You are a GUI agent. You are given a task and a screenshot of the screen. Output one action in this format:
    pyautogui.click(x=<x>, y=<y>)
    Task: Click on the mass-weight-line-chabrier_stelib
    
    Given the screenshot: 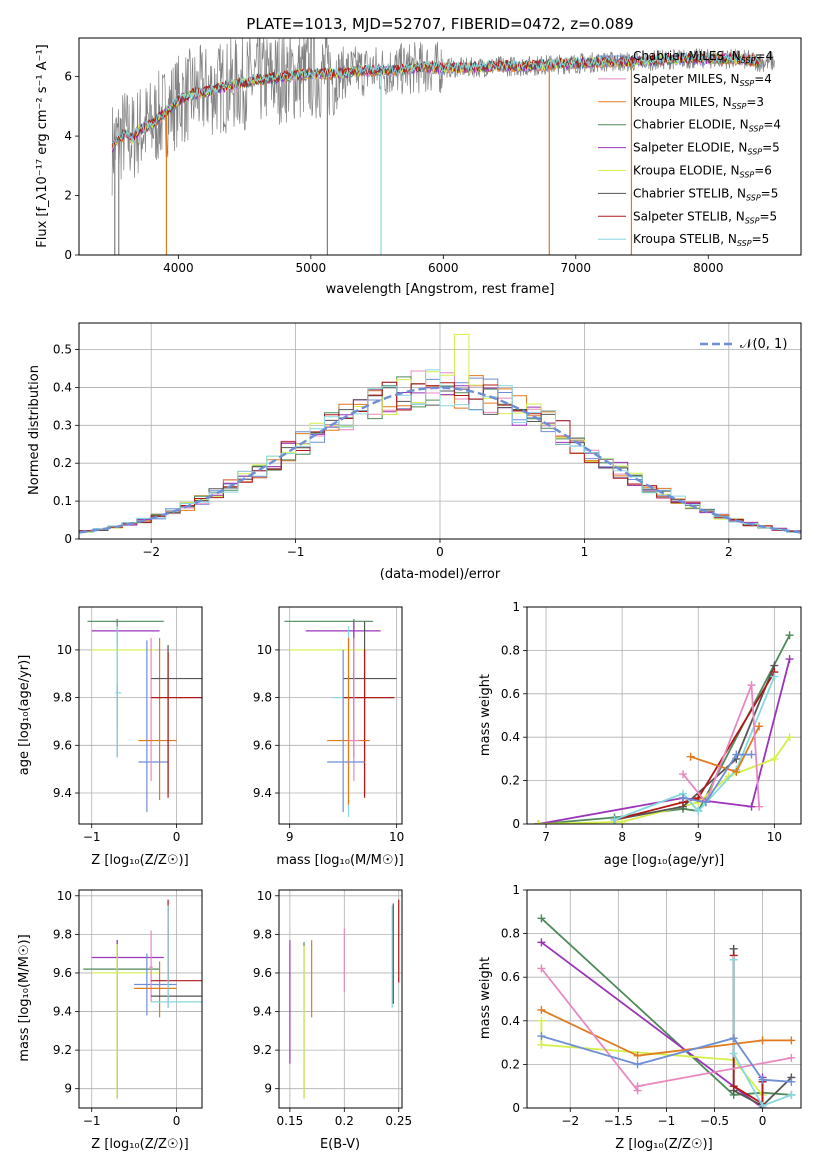 What is the action you would take?
    pyautogui.click(x=695, y=743)
    